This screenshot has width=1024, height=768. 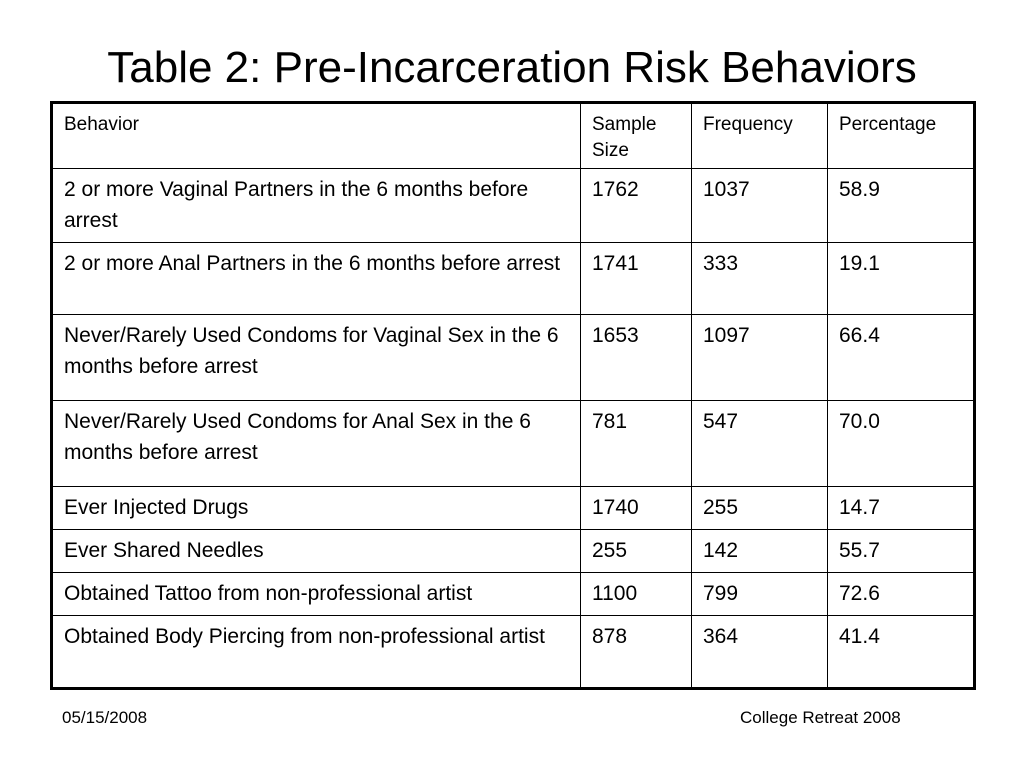 What do you see at coordinates (901, 652) in the screenshot?
I see `percentage-cell: 41.4` at bounding box center [901, 652].